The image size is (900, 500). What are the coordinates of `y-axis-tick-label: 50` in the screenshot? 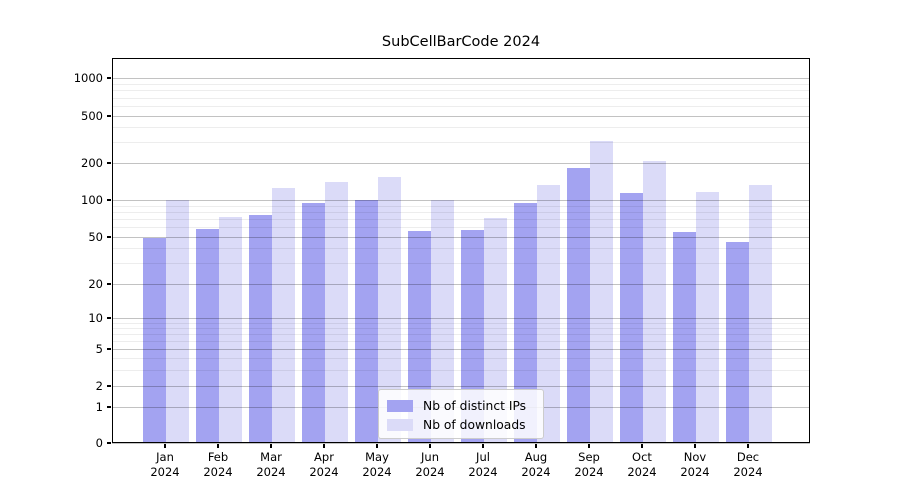 It's located at (95, 237).